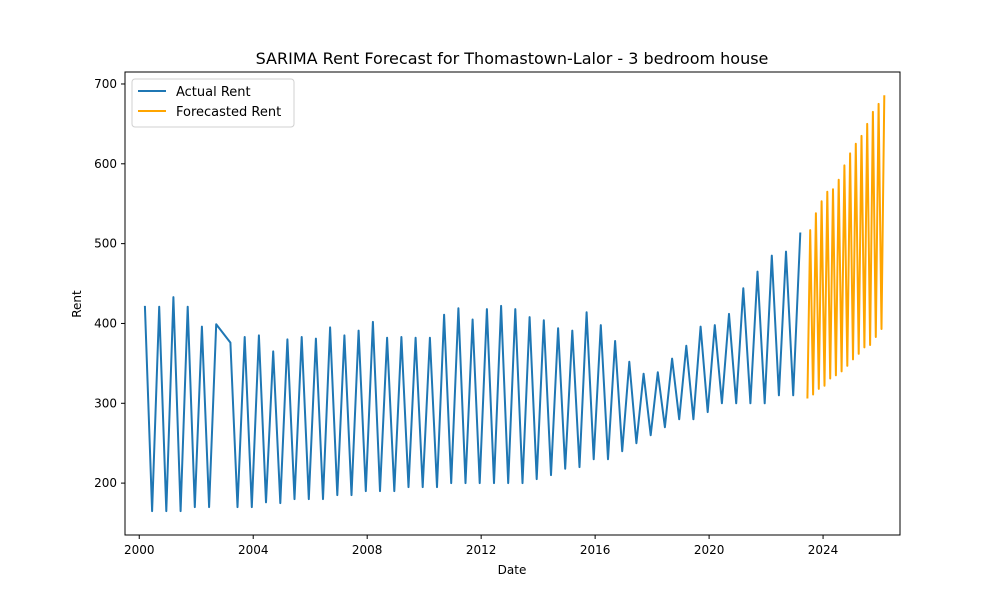 This screenshot has width=1000, height=600. I want to click on x-axis: 2000 2004 2008 2012 2016 2020 2024, so click(481, 546).